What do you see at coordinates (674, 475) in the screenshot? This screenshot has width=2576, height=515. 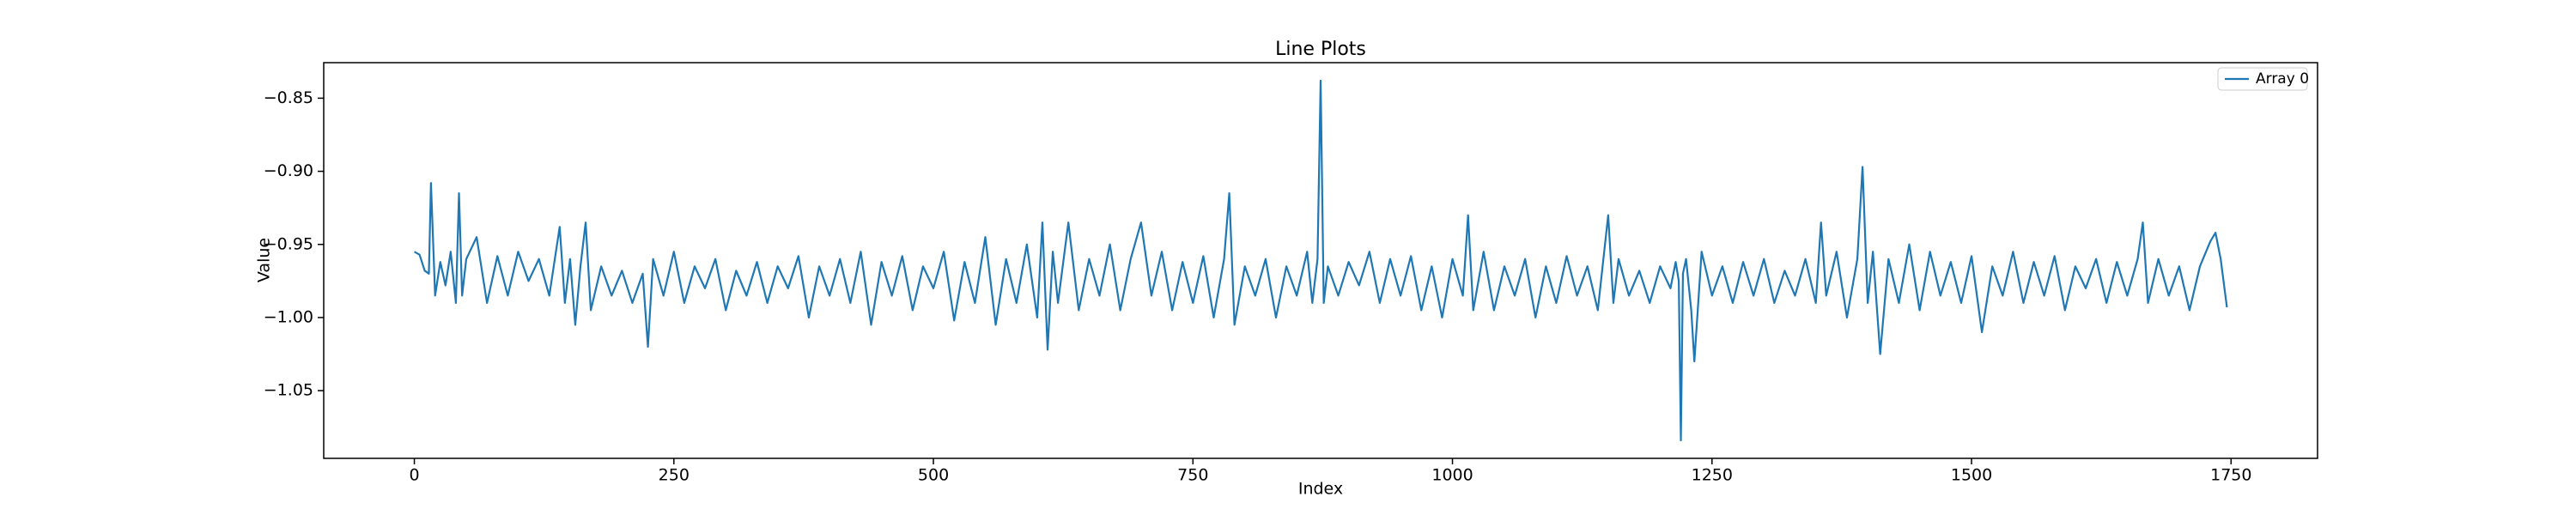 I see `x-tick-label: 250` at bounding box center [674, 475].